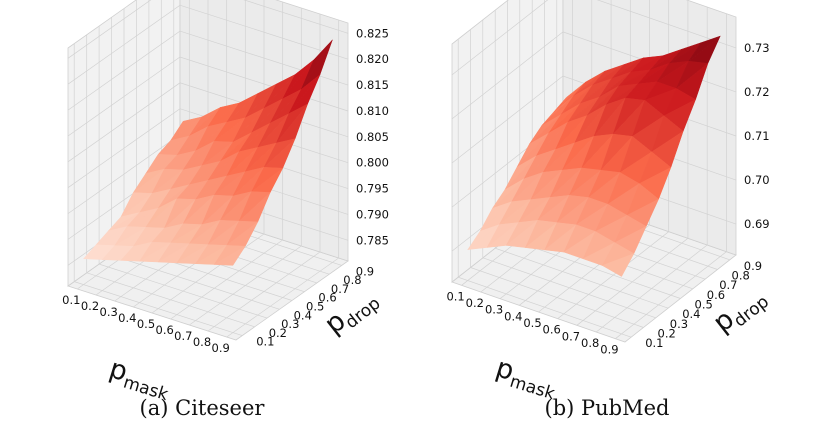  Describe the element at coordinates (372, 111) in the screenshot. I see `z-tick-label: 0.810` at that location.